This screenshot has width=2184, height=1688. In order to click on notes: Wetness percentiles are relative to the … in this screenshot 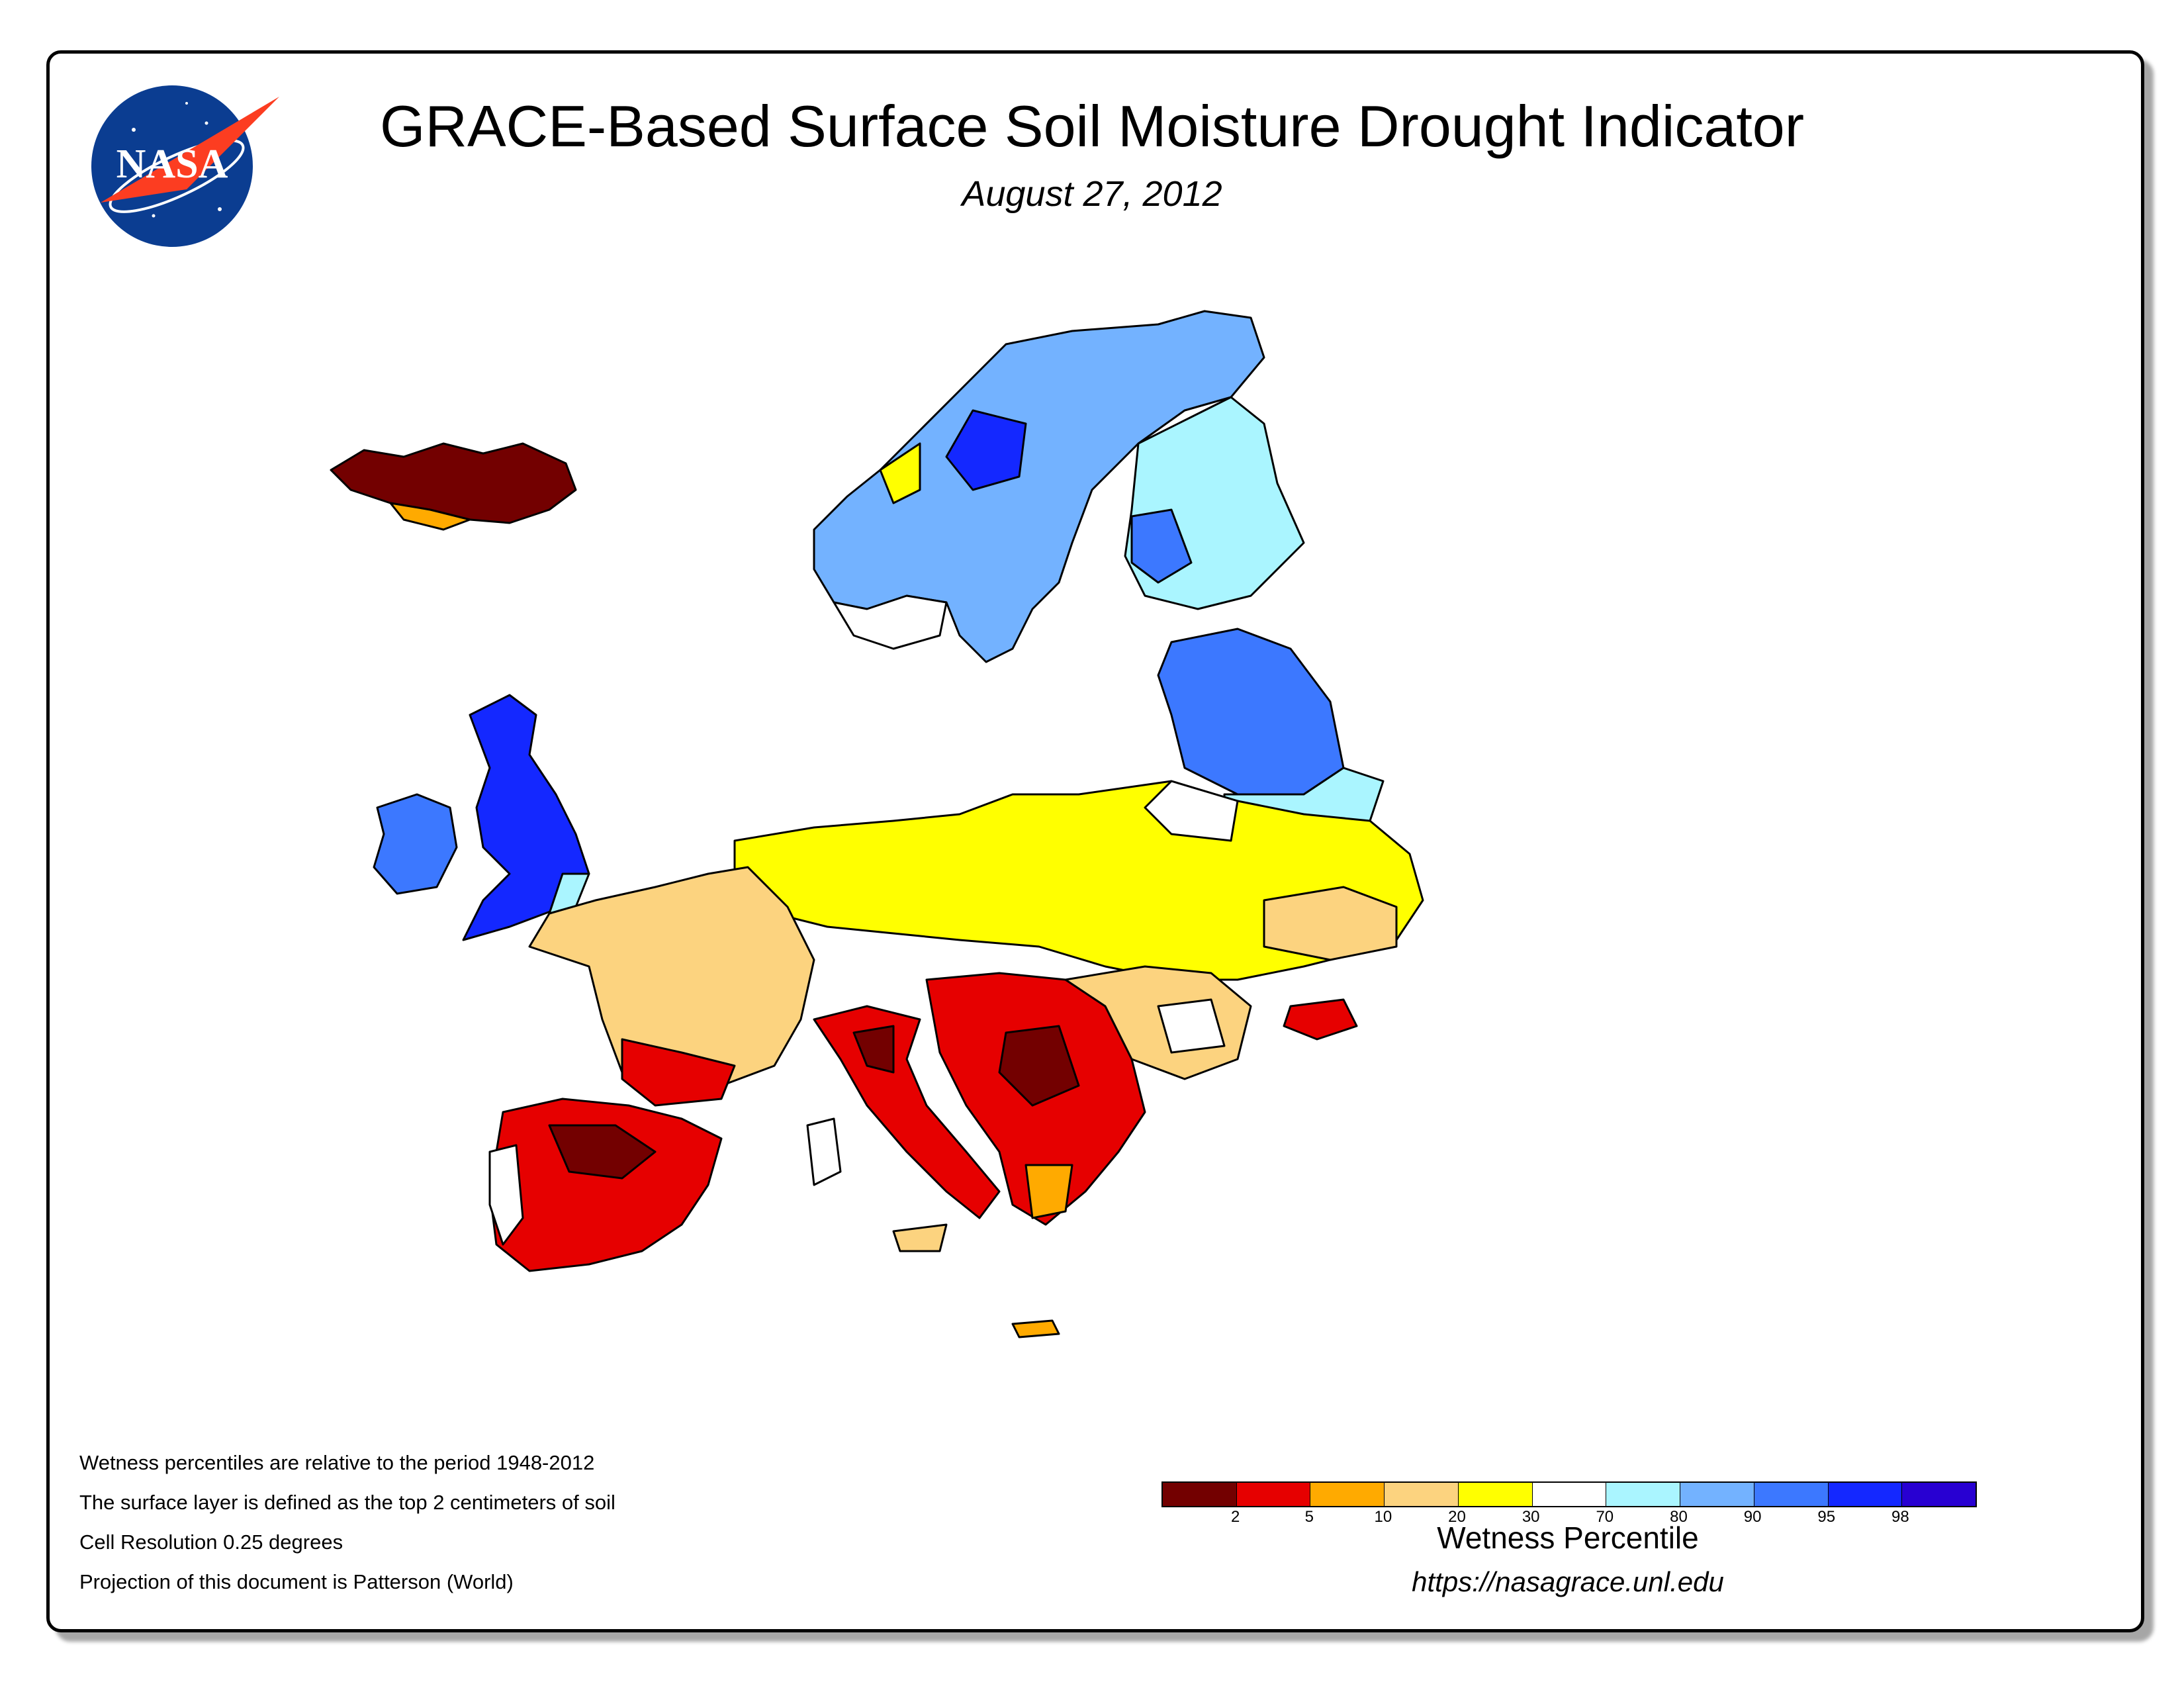, I will do `click(347, 1522)`.